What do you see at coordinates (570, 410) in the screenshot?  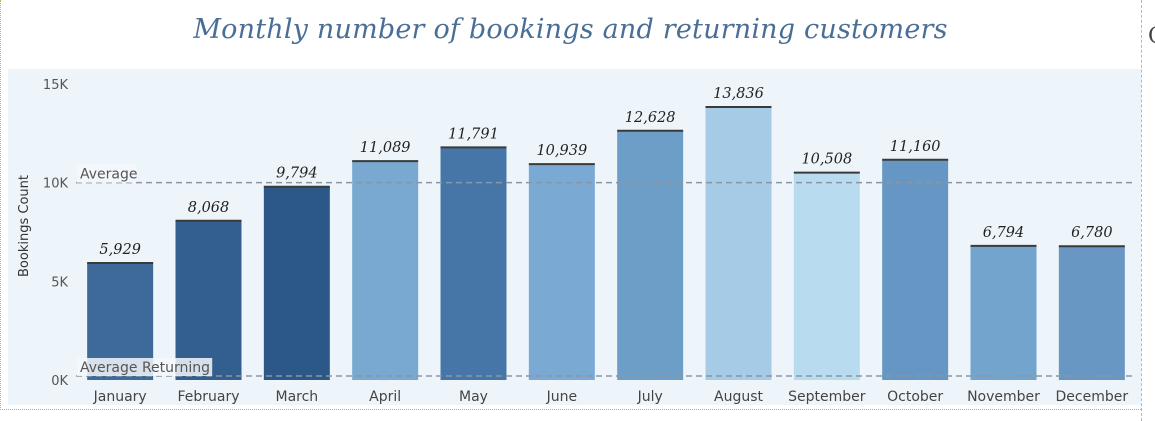 I see `frame-bottom-border` at bounding box center [570, 410].